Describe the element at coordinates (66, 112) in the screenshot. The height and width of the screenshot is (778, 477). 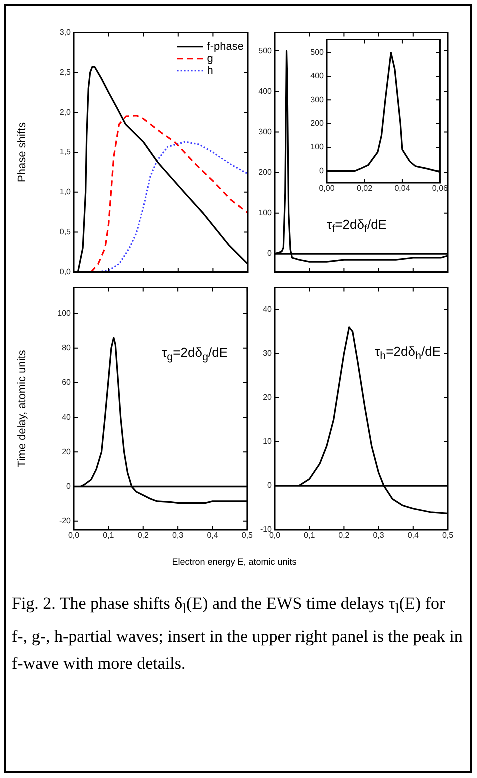
I see `y-tick-label: 2,0` at that location.